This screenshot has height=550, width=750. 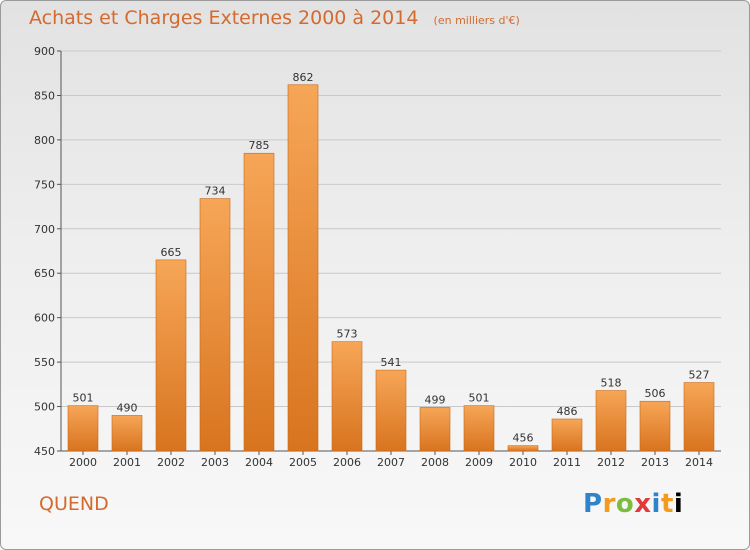 I want to click on x-tick-label-2005: 2005, so click(x=303, y=462).